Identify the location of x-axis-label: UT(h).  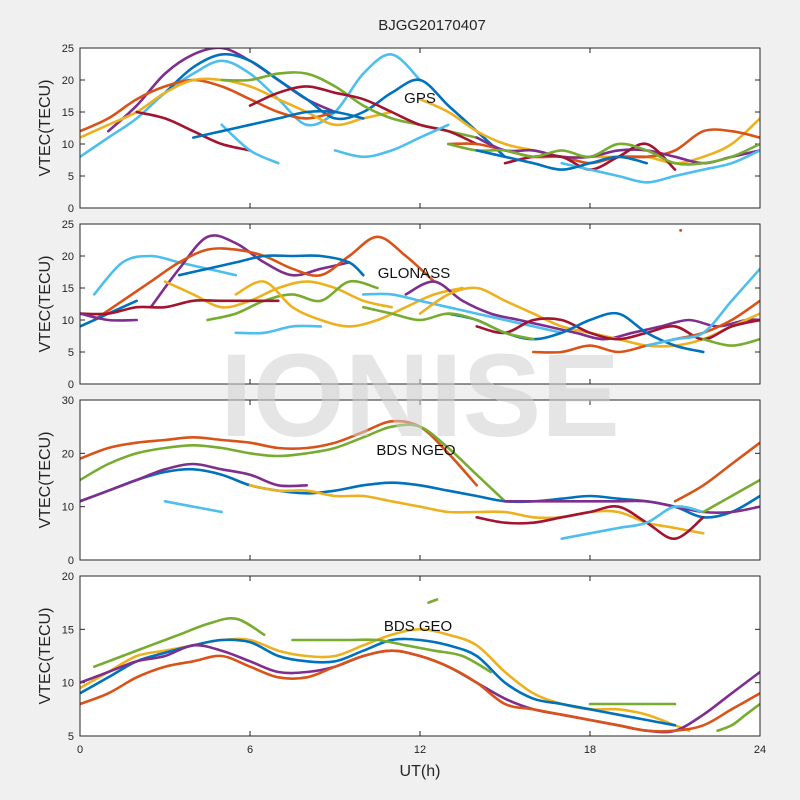
(420, 771).